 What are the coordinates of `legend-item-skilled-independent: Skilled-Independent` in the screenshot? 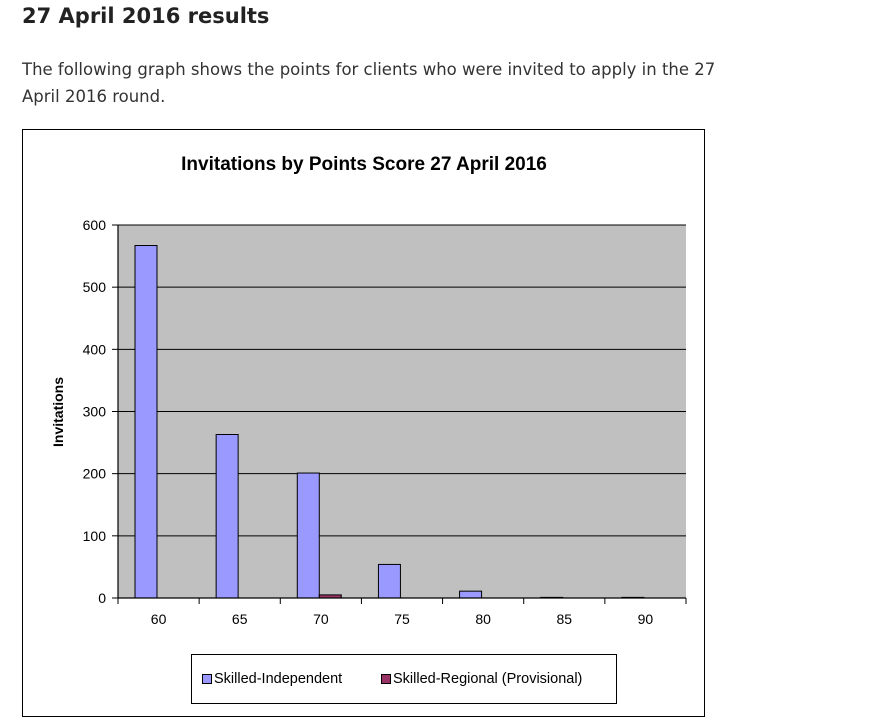 It's located at (272, 679).